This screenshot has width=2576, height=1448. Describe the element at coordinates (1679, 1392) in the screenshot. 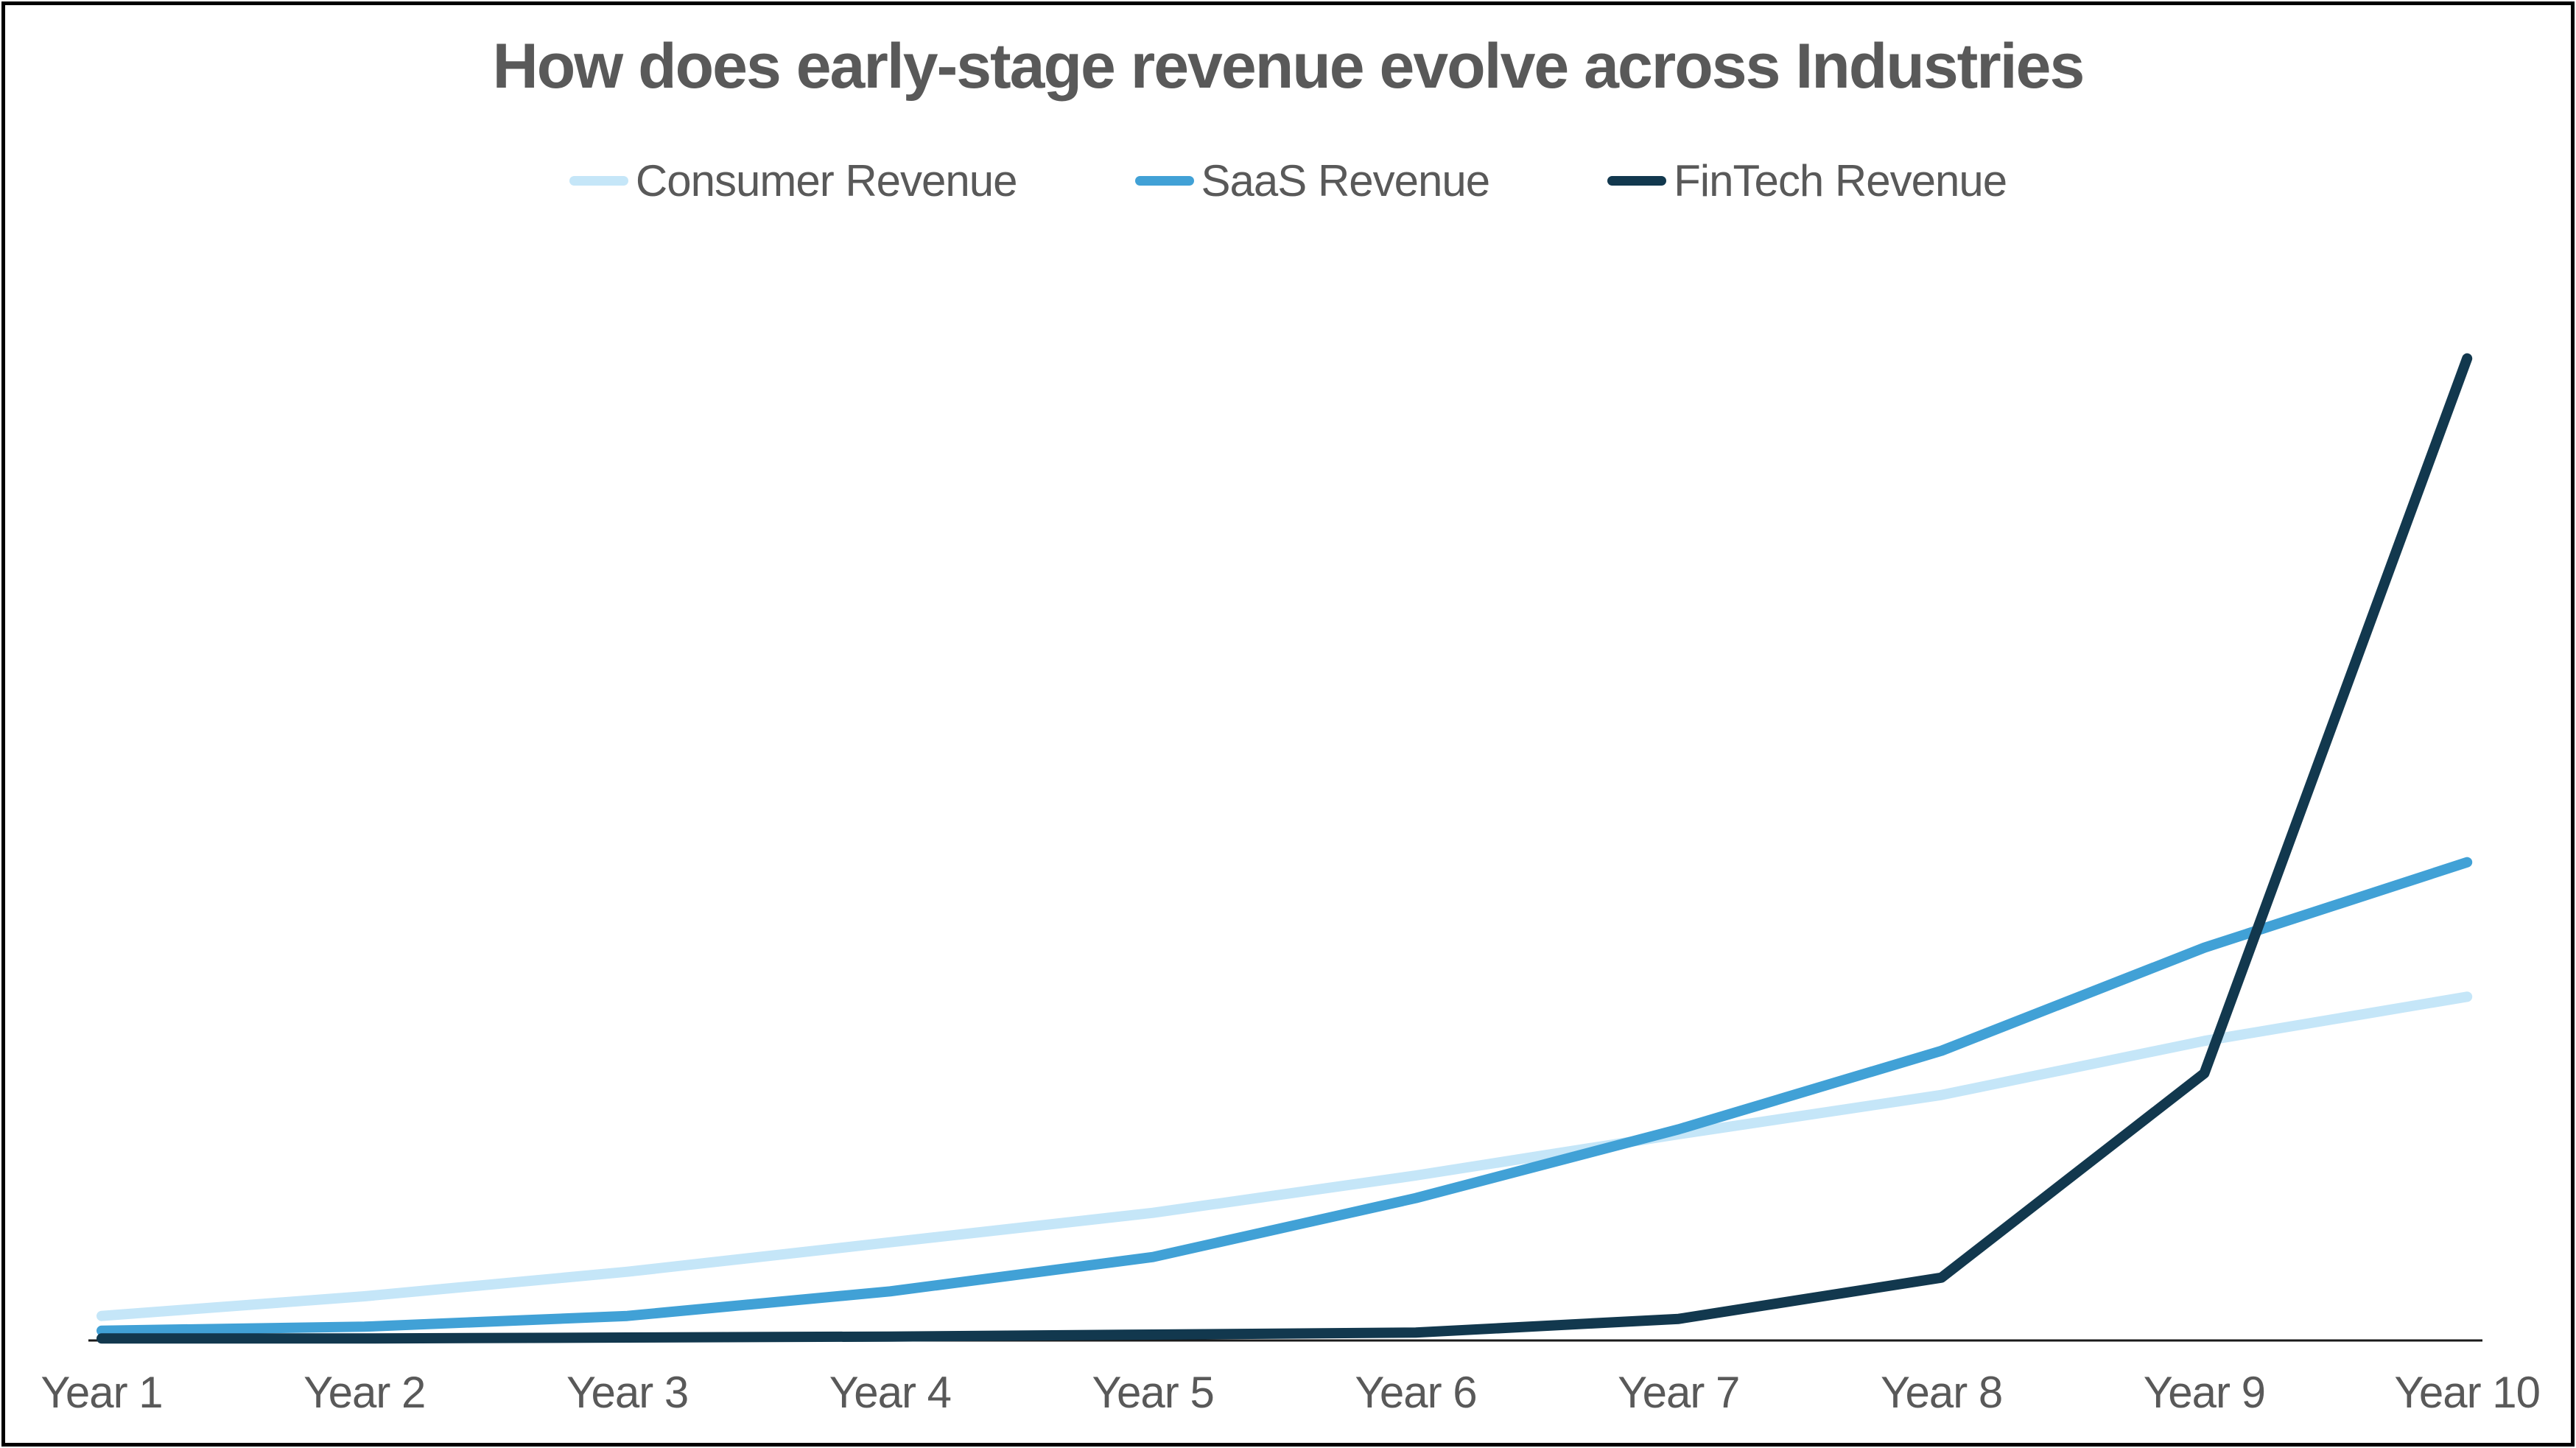

I see `x-axis-label-7: Year 7` at that location.